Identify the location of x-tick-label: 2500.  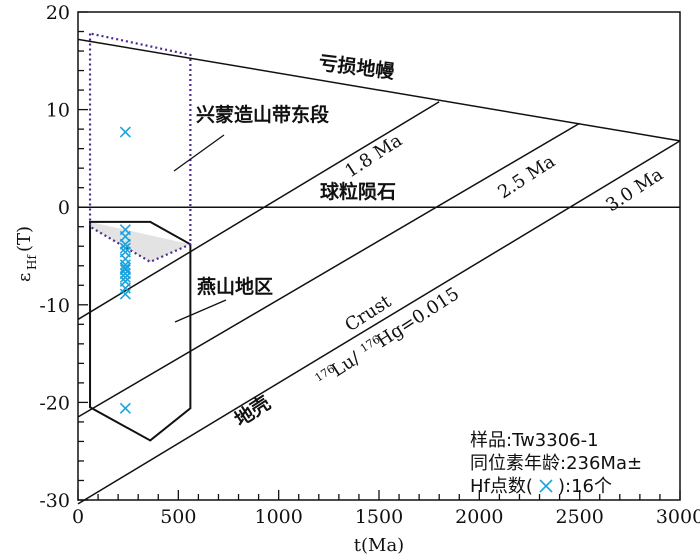
(579, 517).